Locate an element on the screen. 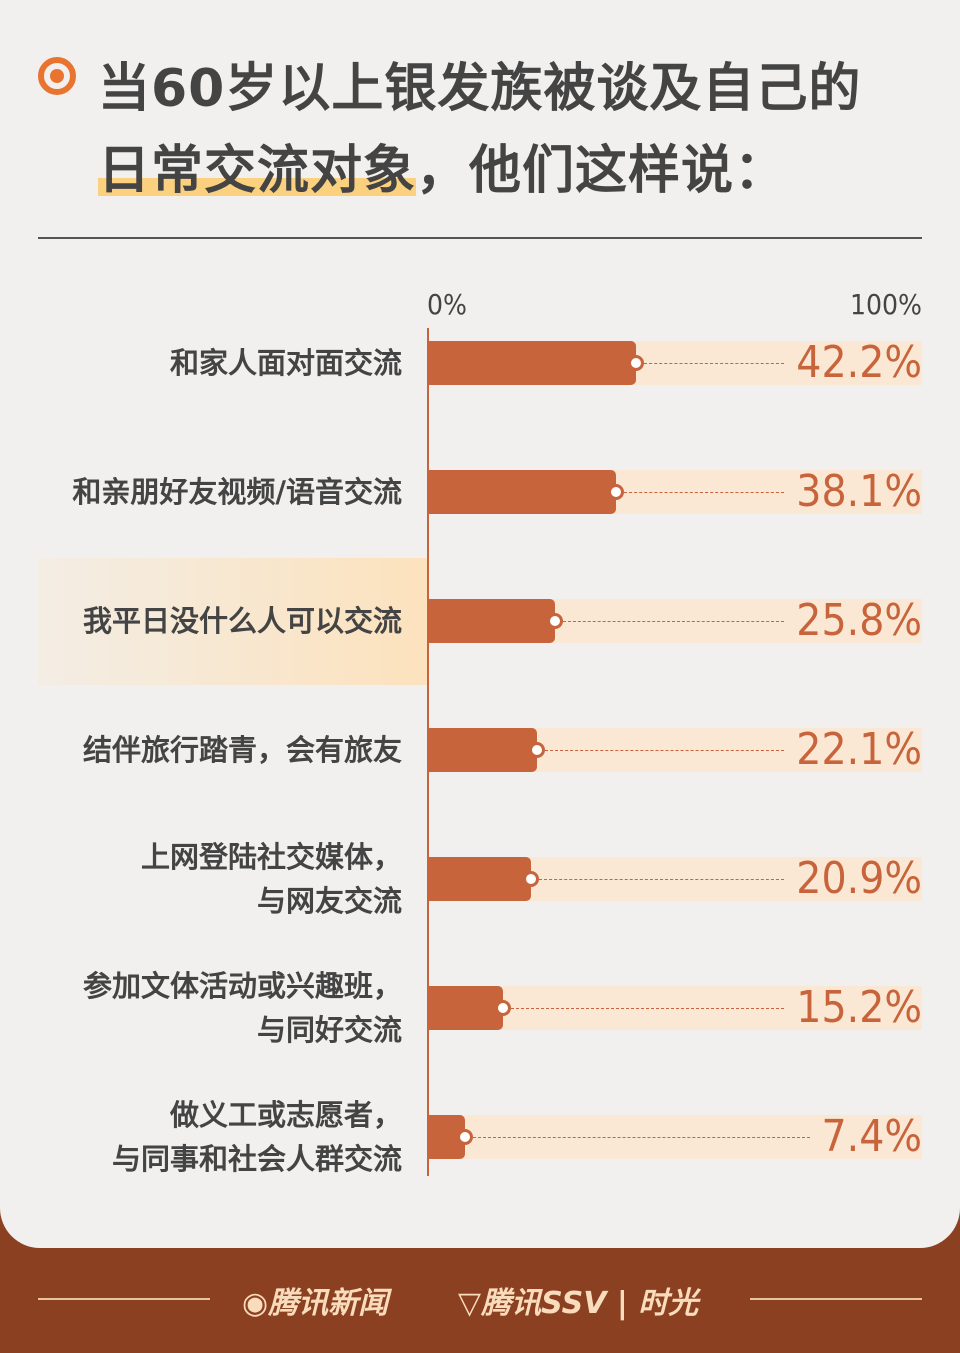 This screenshot has height=1353, width=960. y-axis-line is located at coordinates (428, 752).